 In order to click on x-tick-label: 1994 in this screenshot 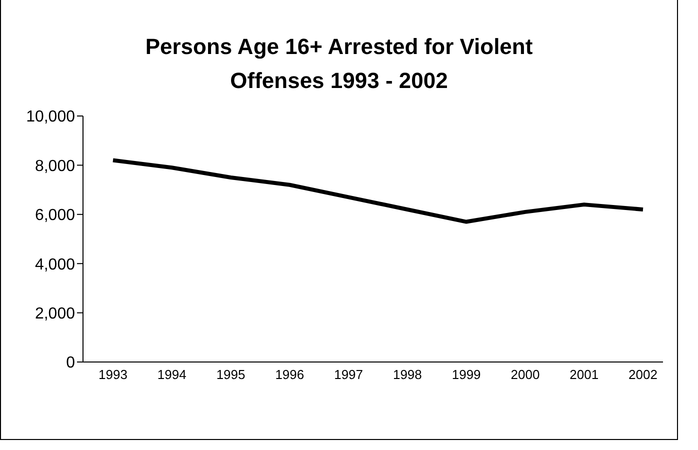, I will do `click(171, 374)`.